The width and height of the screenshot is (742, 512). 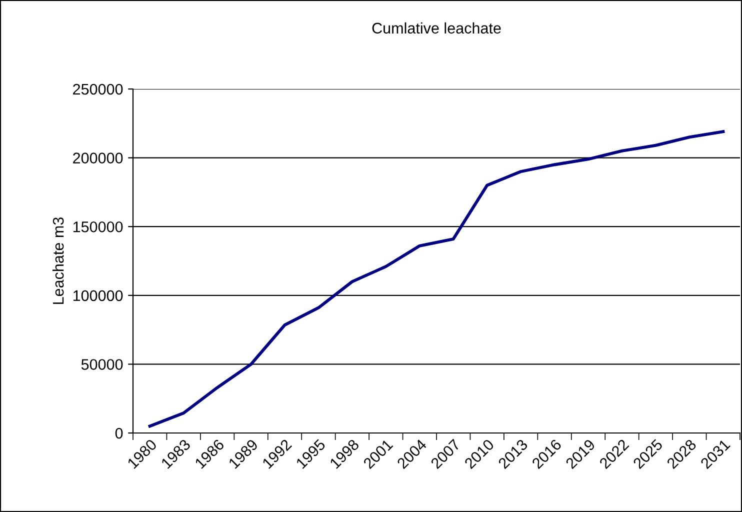 I want to click on y-tick-label: 100000, so click(x=98, y=296).